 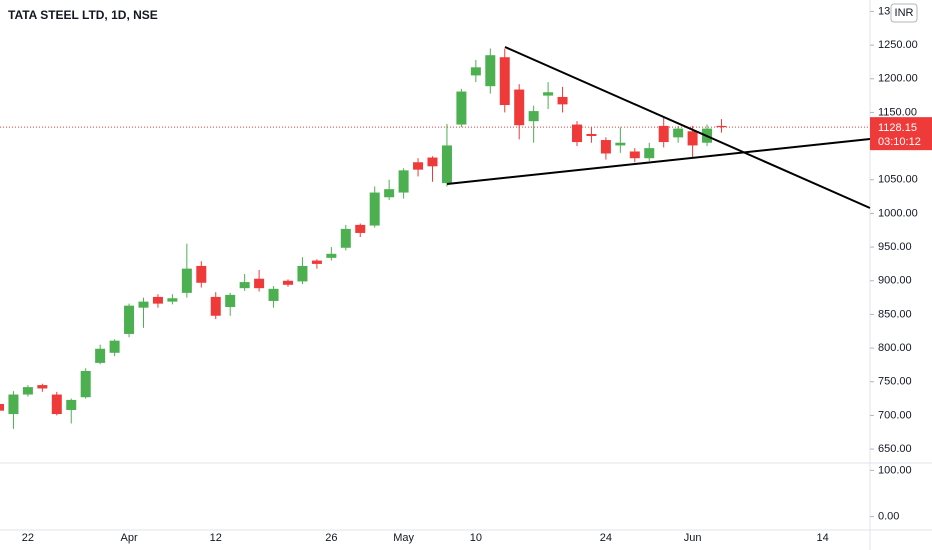 I want to click on y-tick-label: 850.00, so click(x=895, y=314).